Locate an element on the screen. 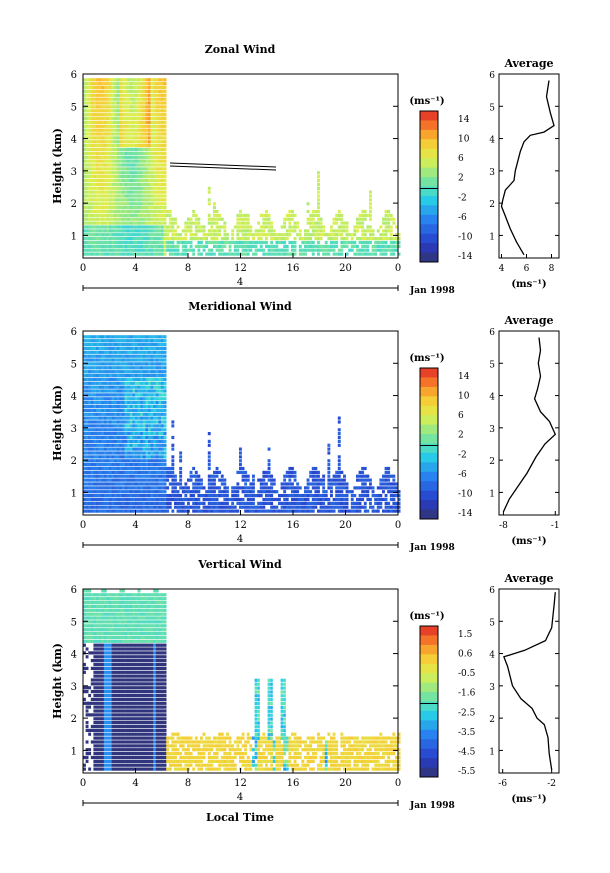 The image size is (610, 873). panel-title: Vertical Wind is located at coordinates (239, 564).